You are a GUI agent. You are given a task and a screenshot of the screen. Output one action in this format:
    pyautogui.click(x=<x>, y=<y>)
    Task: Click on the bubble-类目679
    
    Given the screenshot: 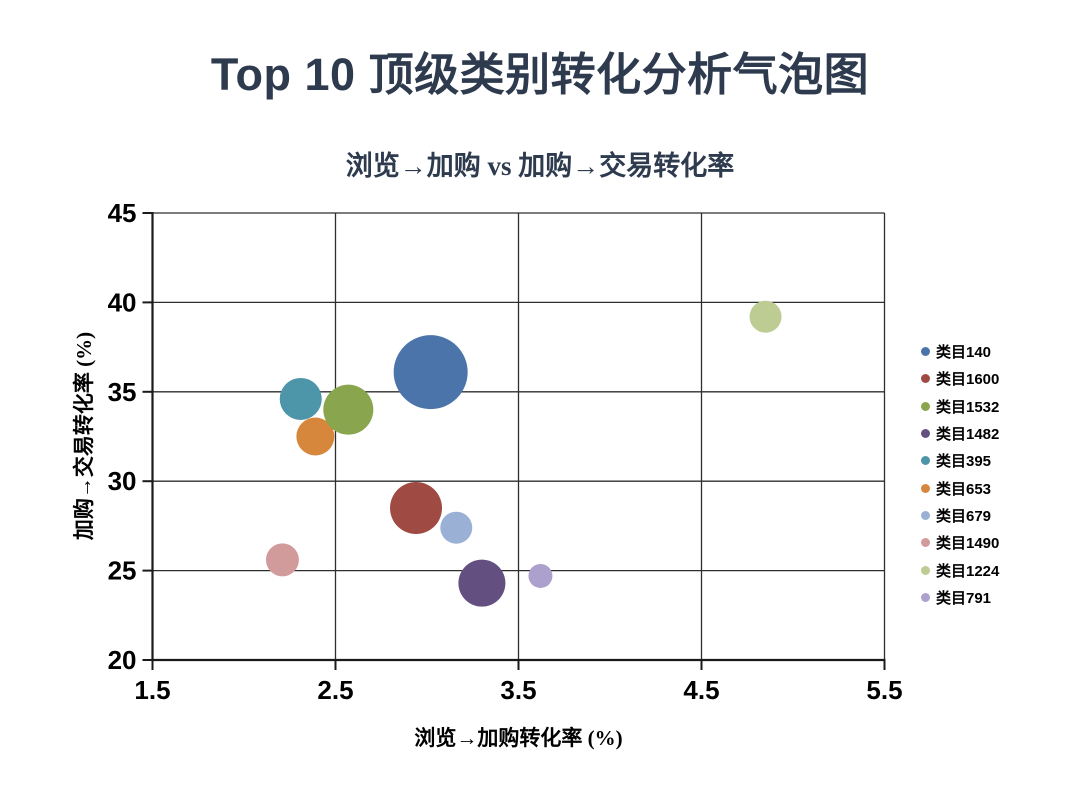 What is the action you would take?
    pyautogui.click(x=456, y=527)
    